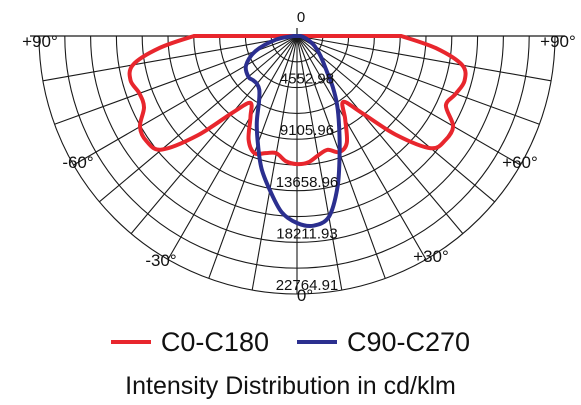  I want to click on ring-labels: 4552.98 9105.96 13658.96 18211.93 22764.91, so click(307, 182).